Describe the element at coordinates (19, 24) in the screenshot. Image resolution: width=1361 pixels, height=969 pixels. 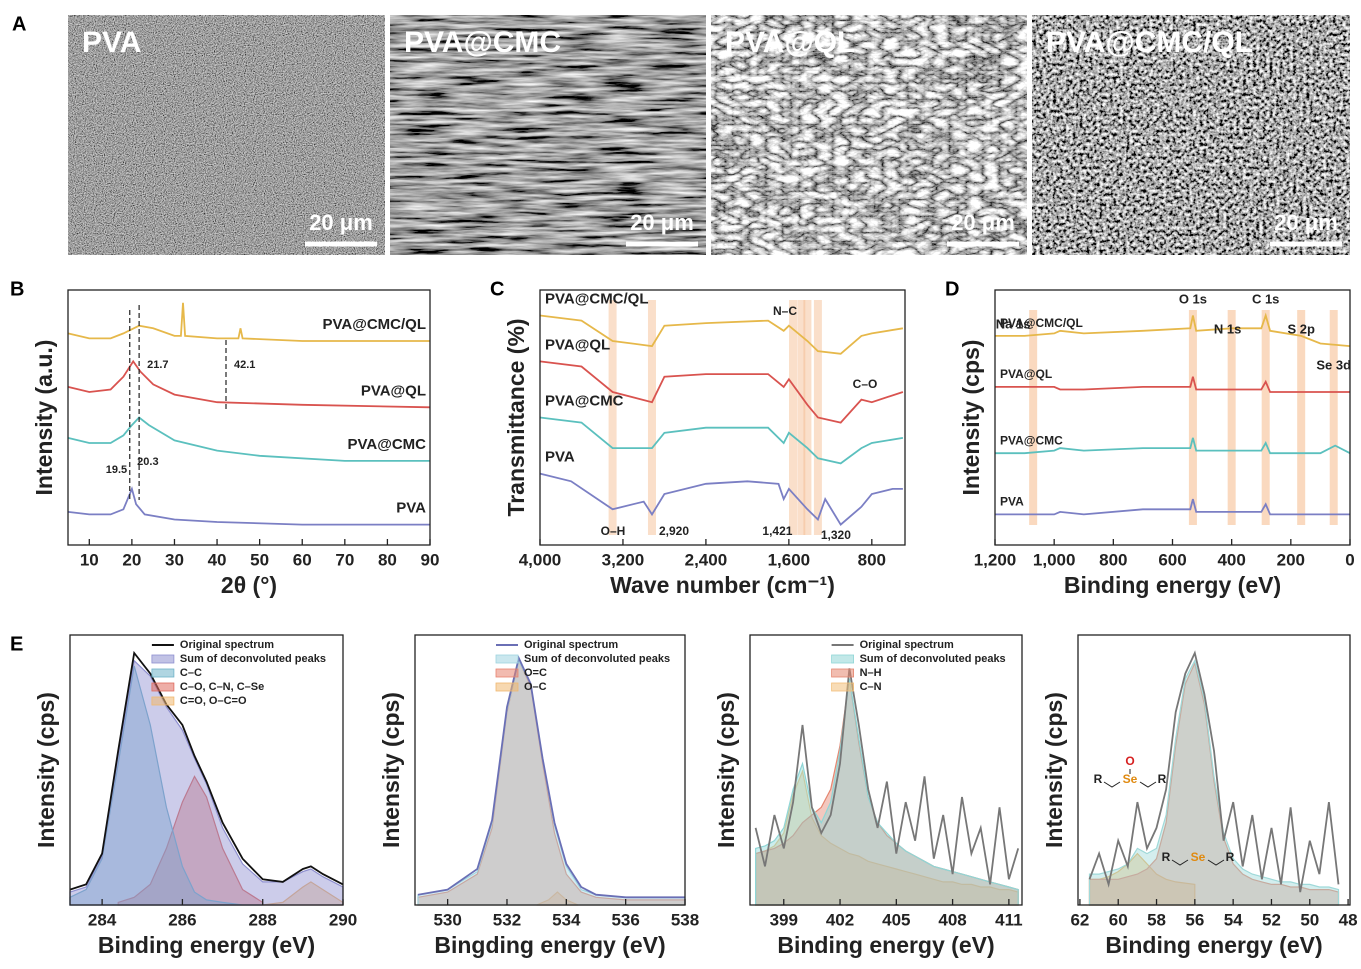
I see `panel-label: A` at that location.